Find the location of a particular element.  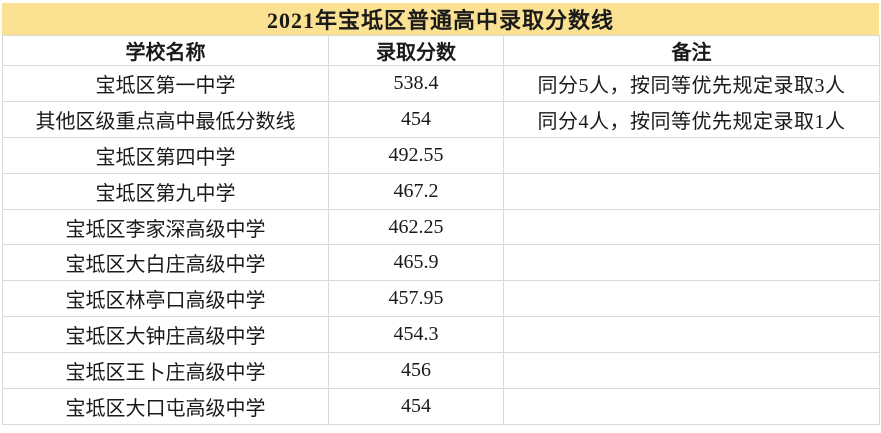

table-row: 宝坻区李家深高级中学 462.25 is located at coordinates (441, 227).